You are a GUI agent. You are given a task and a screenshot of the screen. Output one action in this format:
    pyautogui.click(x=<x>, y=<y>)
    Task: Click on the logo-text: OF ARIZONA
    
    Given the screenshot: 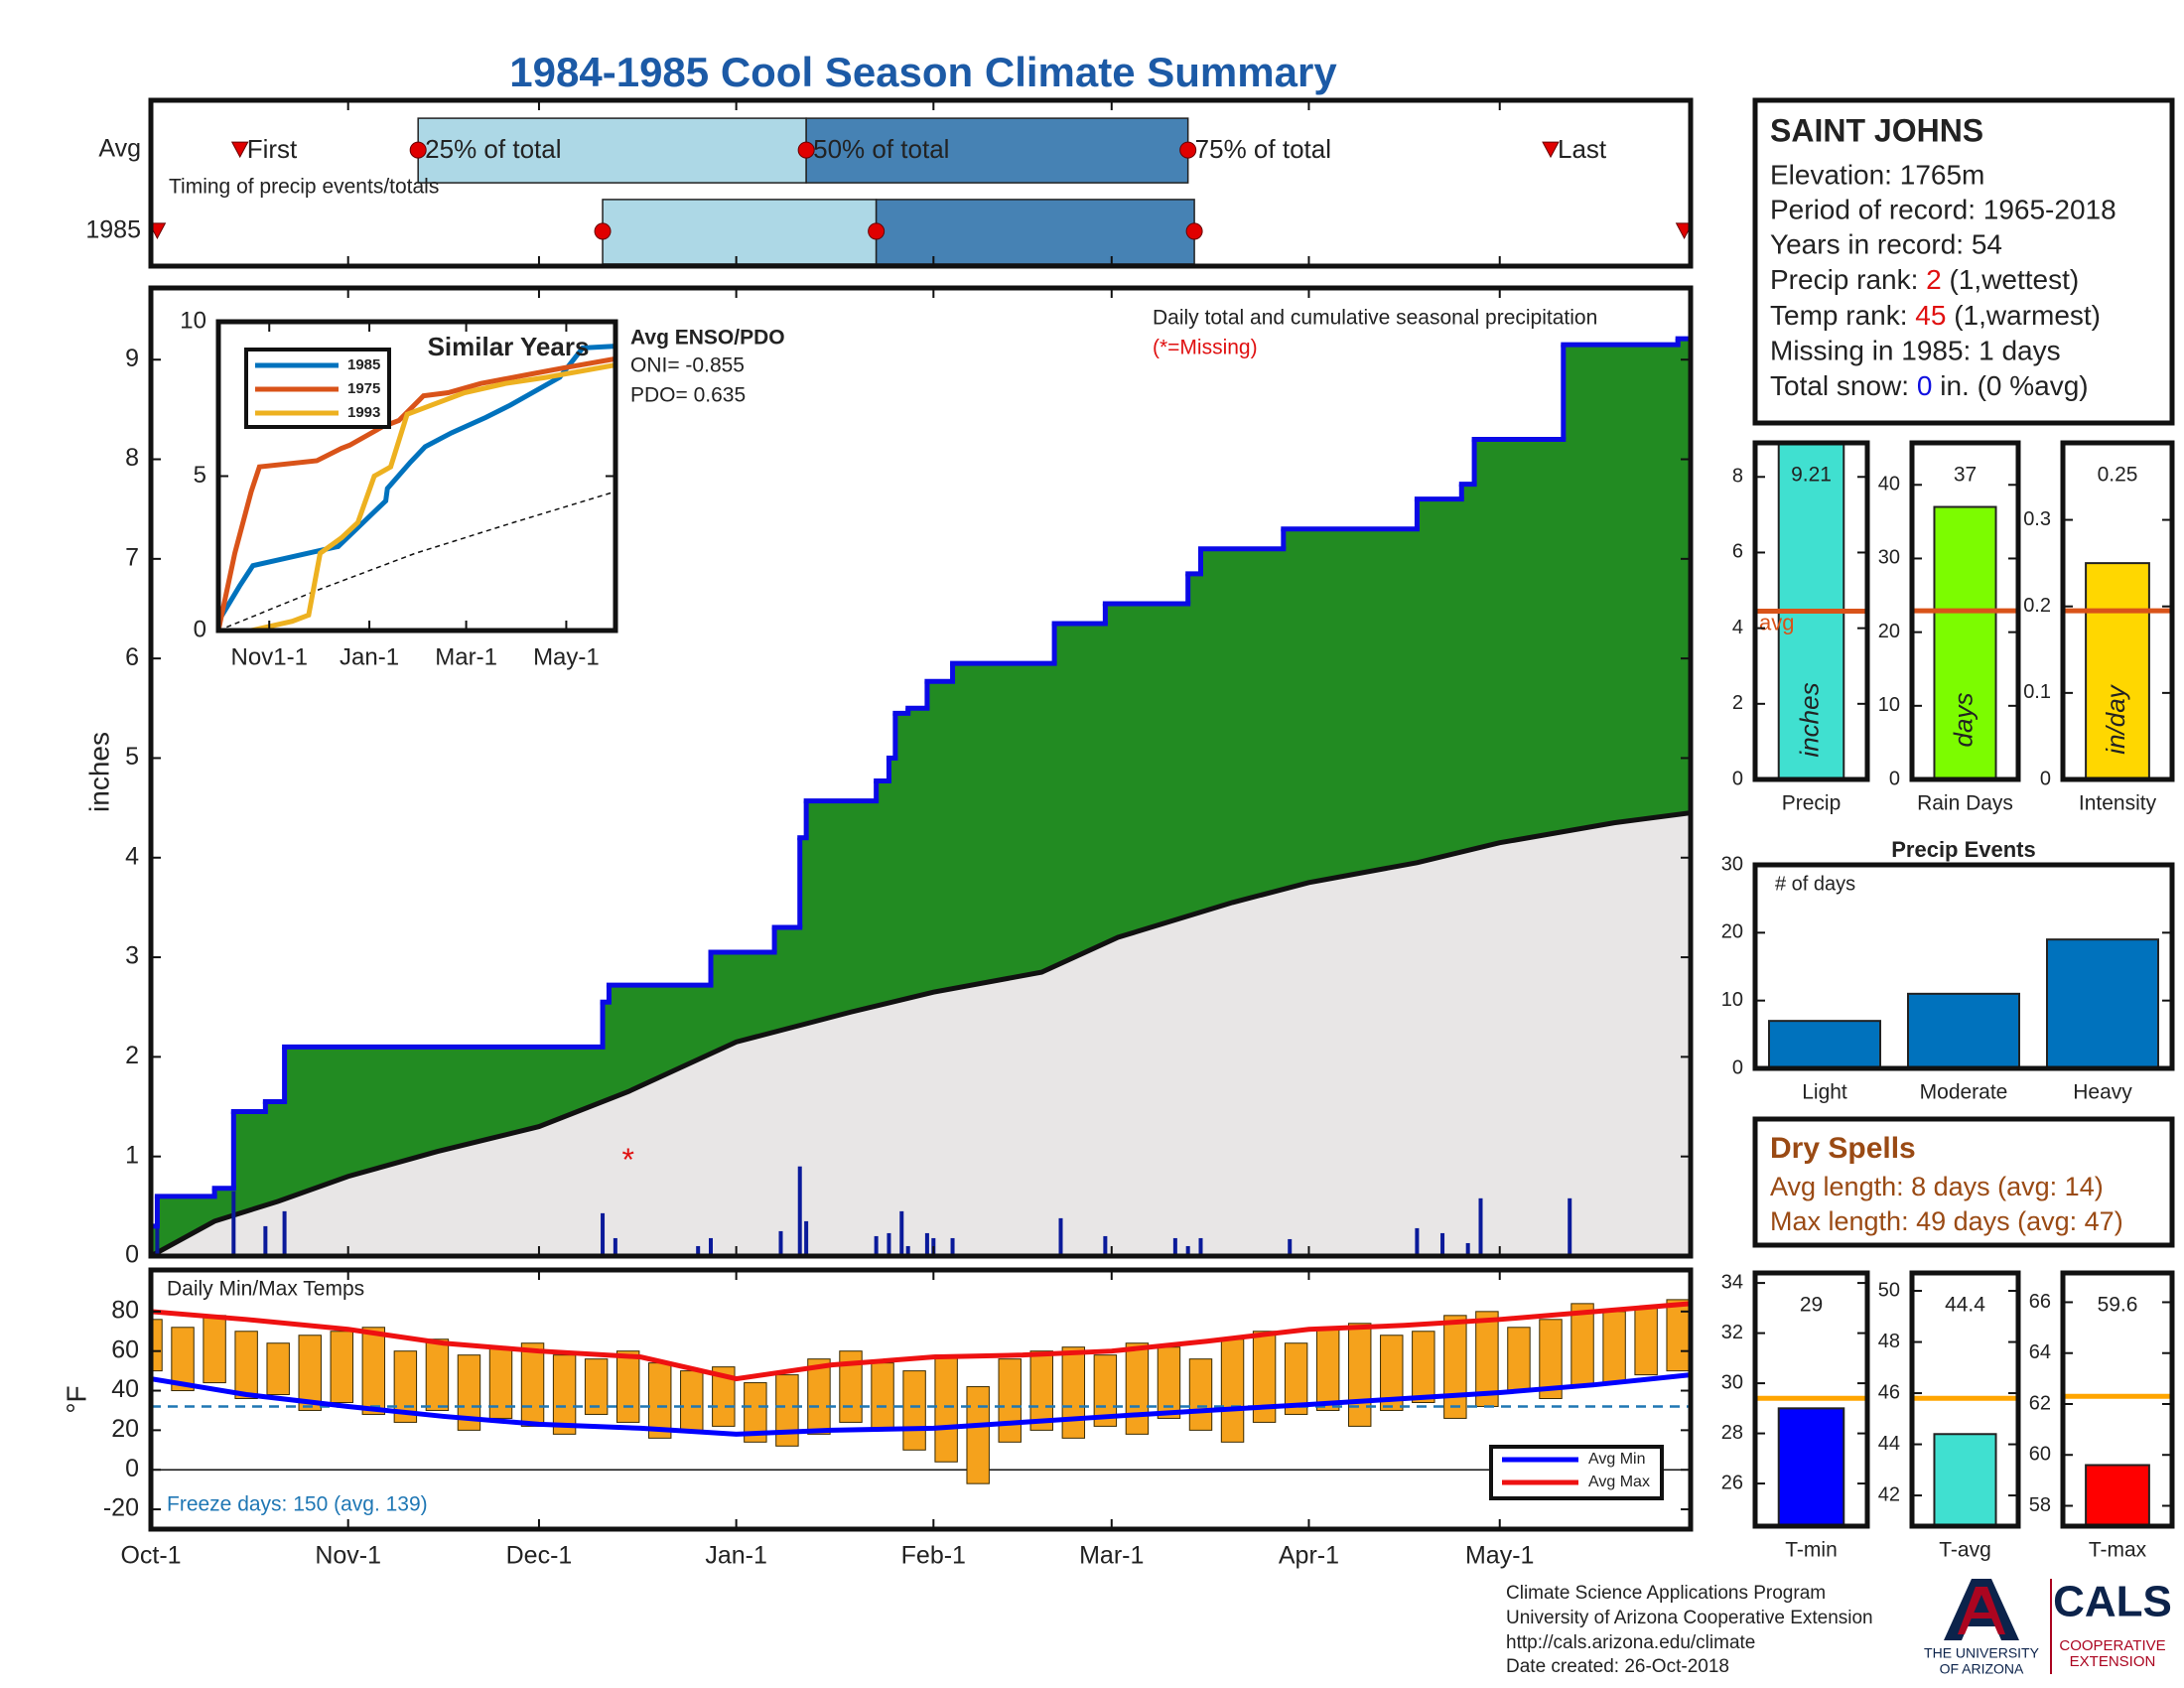 What is the action you would take?
    pyautogui.click(x=1982, y=1669)
    